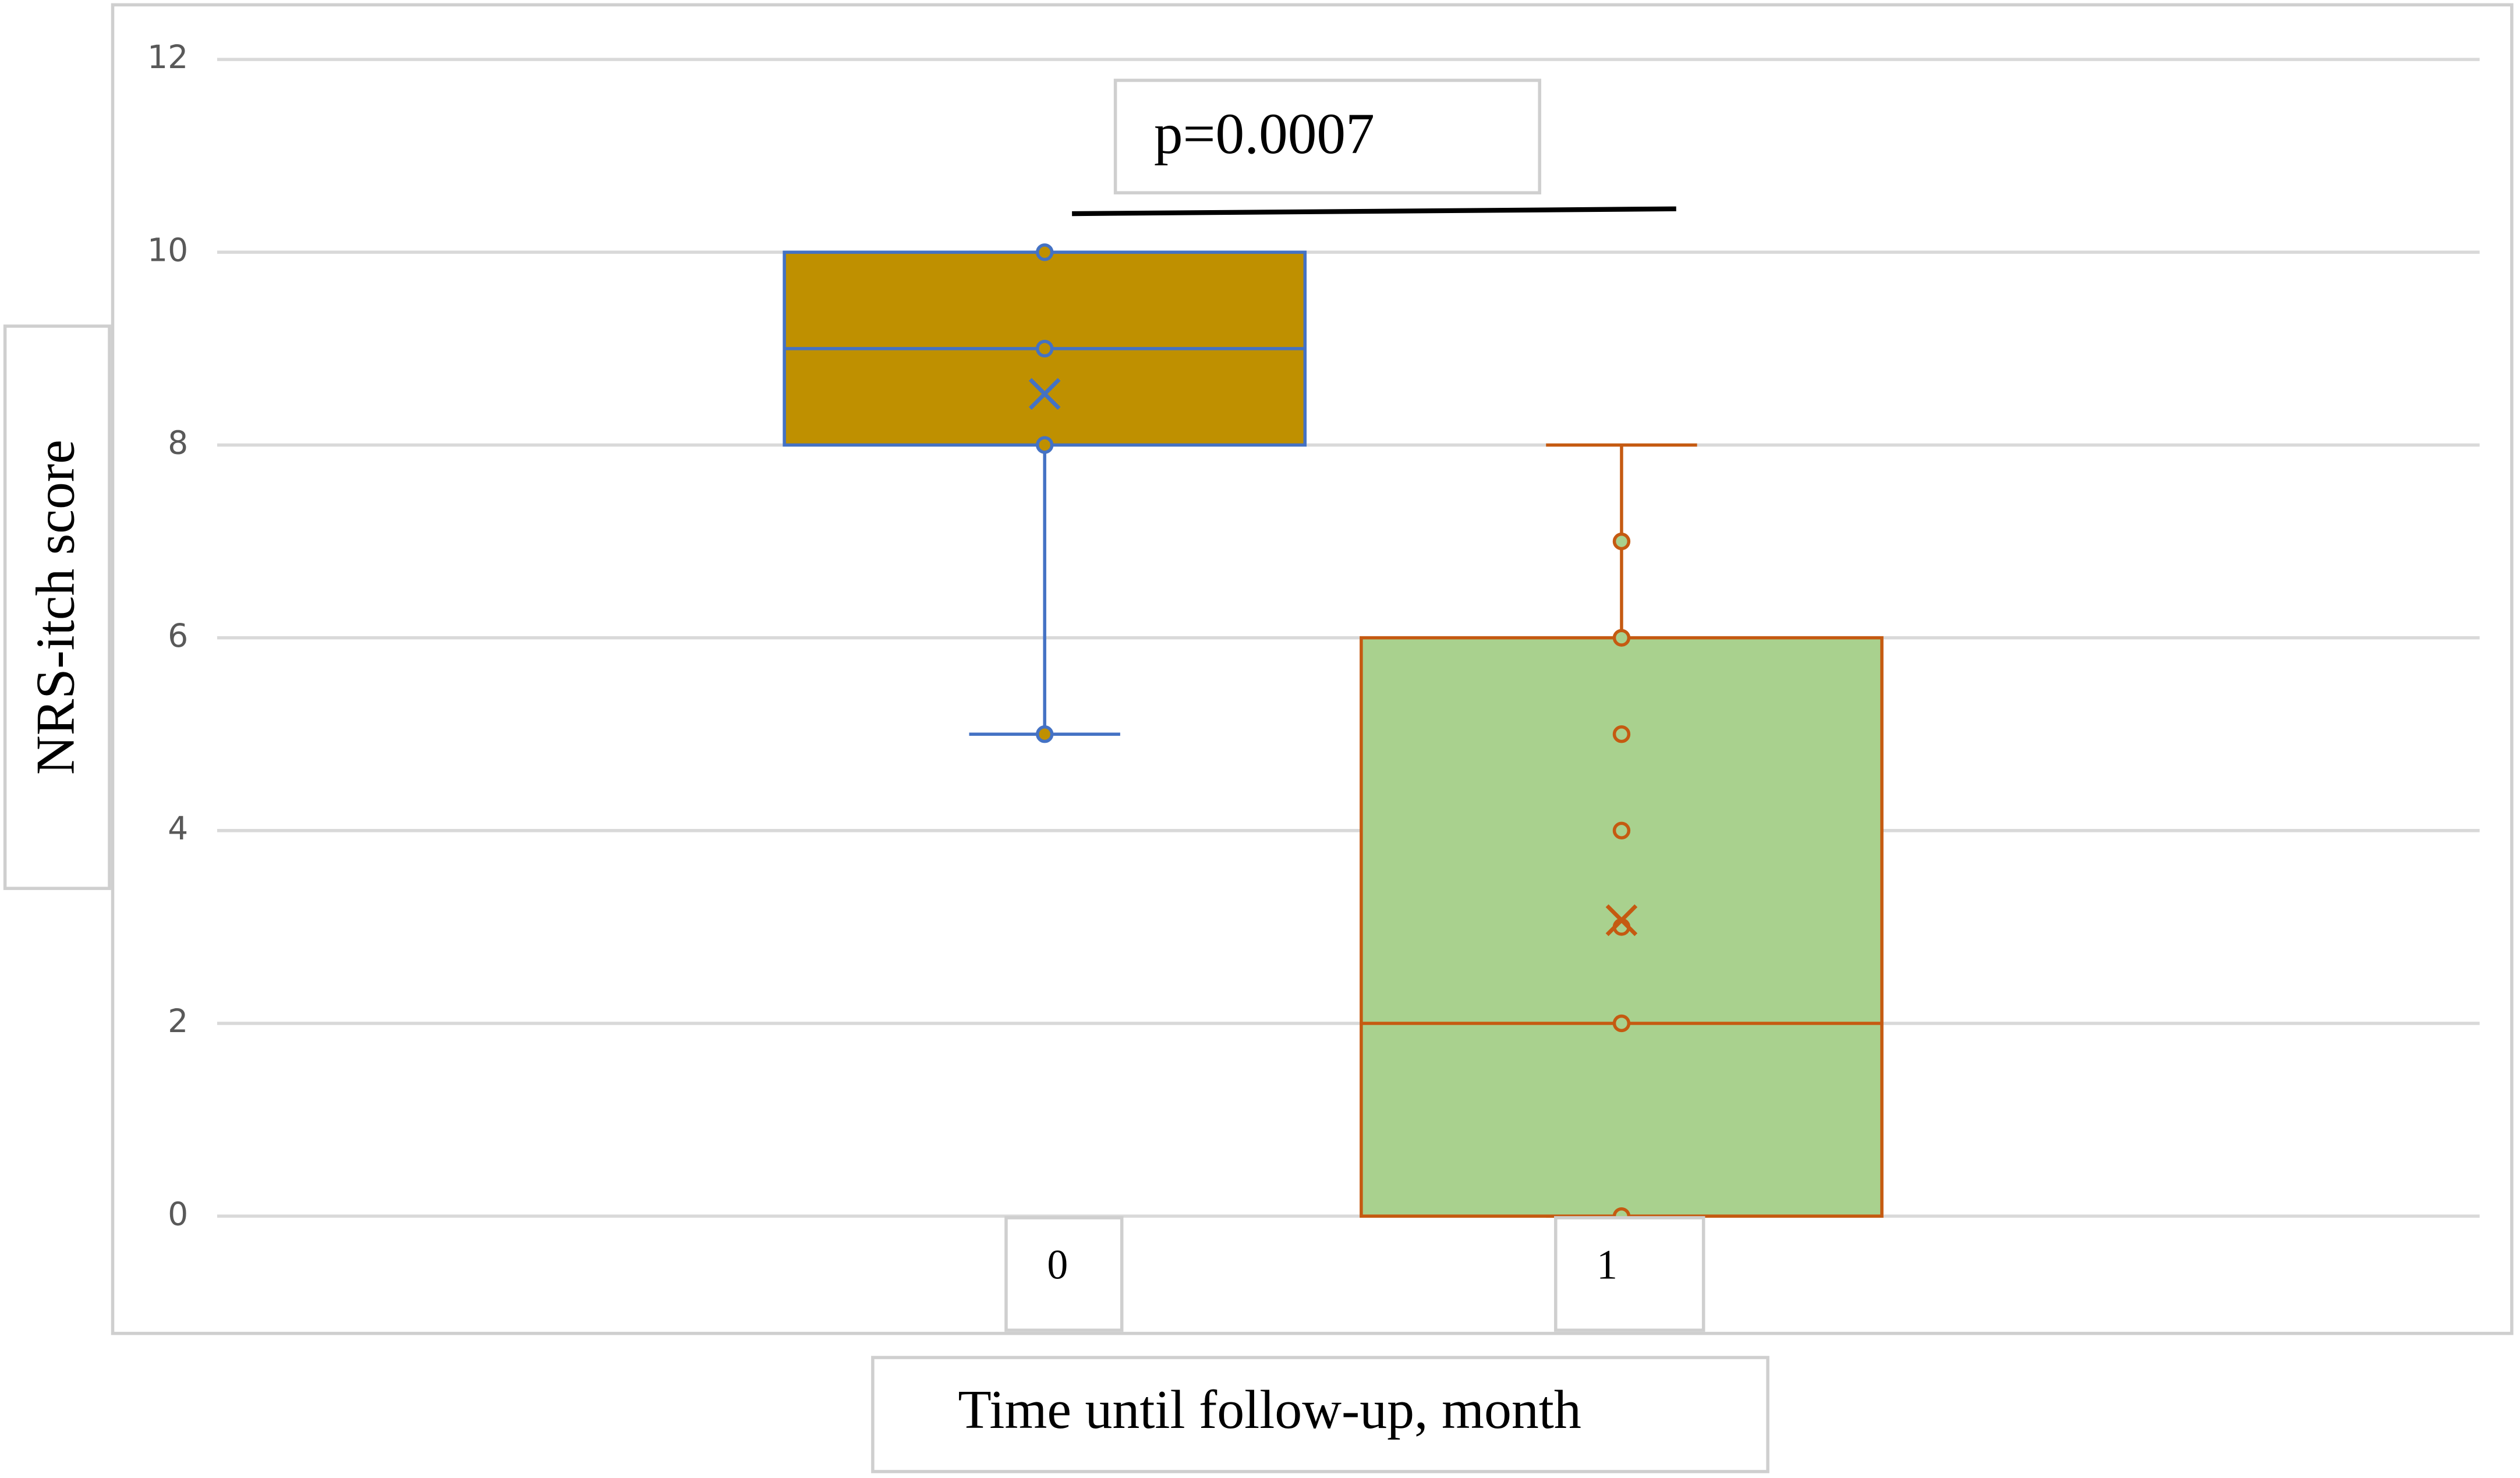 The image size is (2520, 1478). What do you see at coordinates (167, 57) in the screenshot?
I see `y-tick-label: 12` at bounding box center [167, 57].